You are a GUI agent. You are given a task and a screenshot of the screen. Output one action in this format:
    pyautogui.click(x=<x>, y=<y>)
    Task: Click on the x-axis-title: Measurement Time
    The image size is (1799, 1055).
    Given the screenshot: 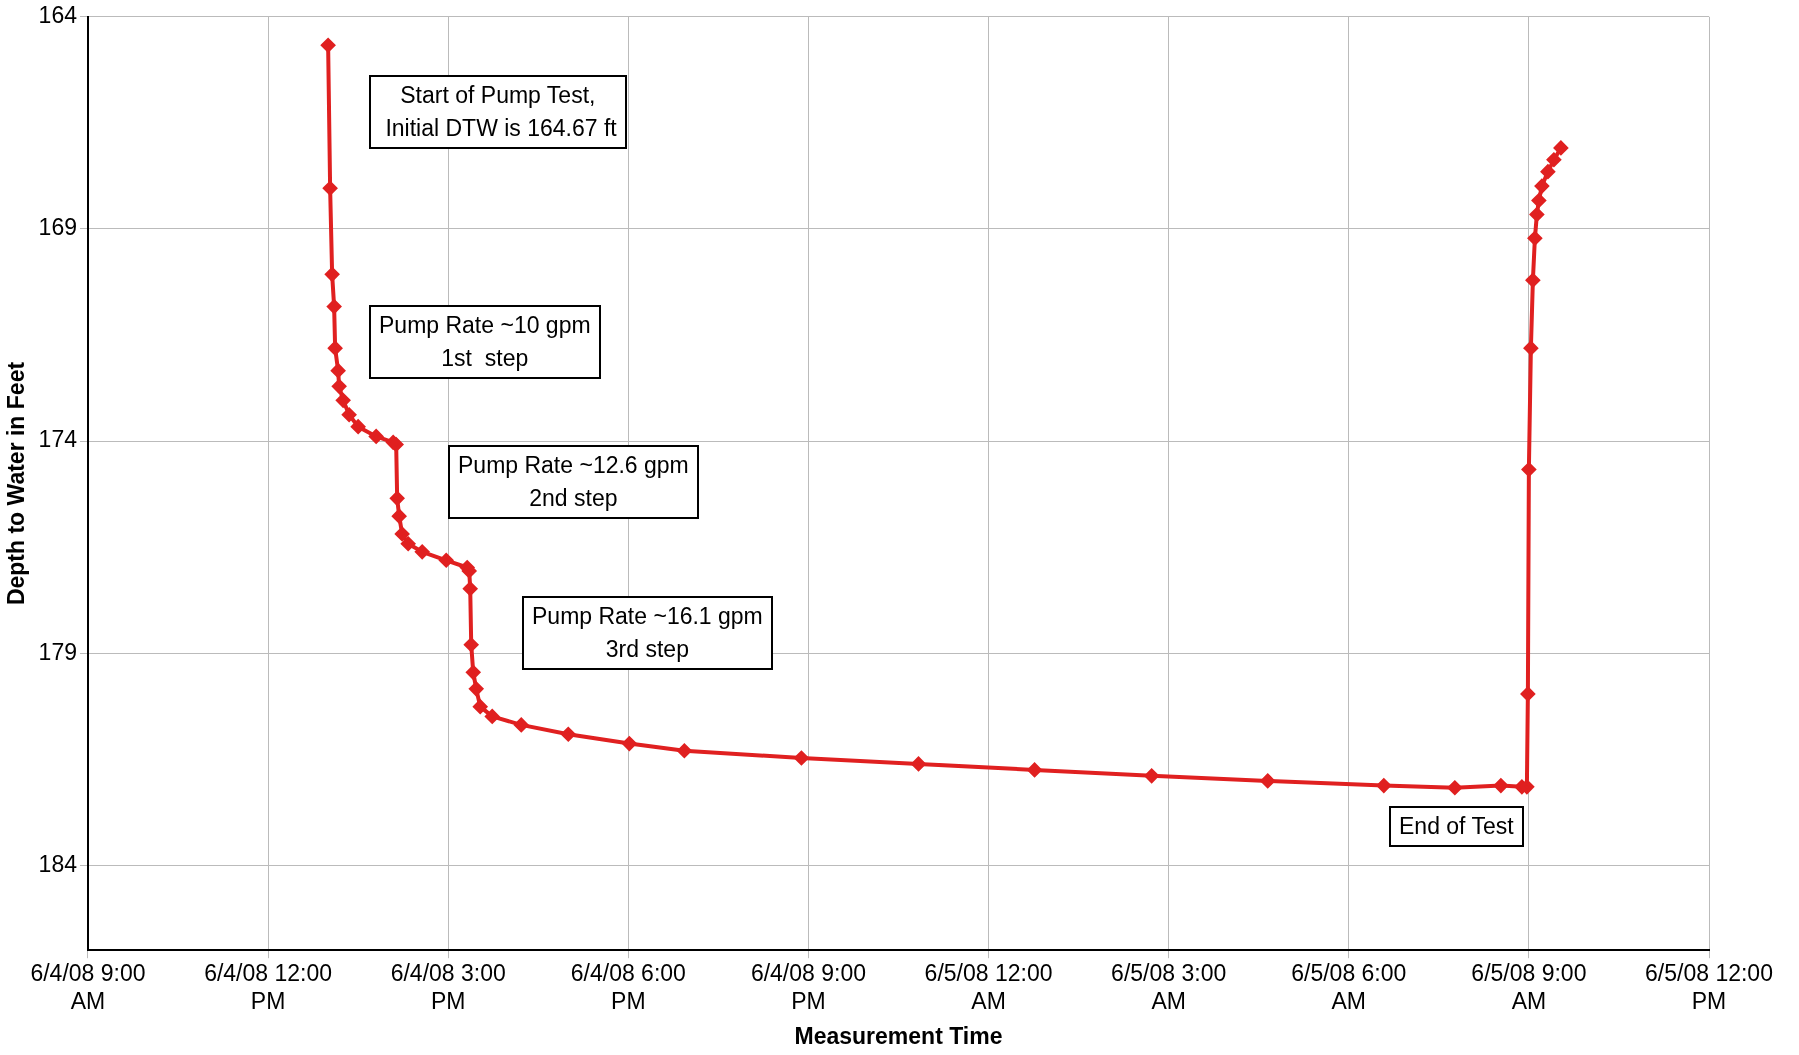 What is the action you would take?
    pyautogui.click(x=898, y=1035)
    